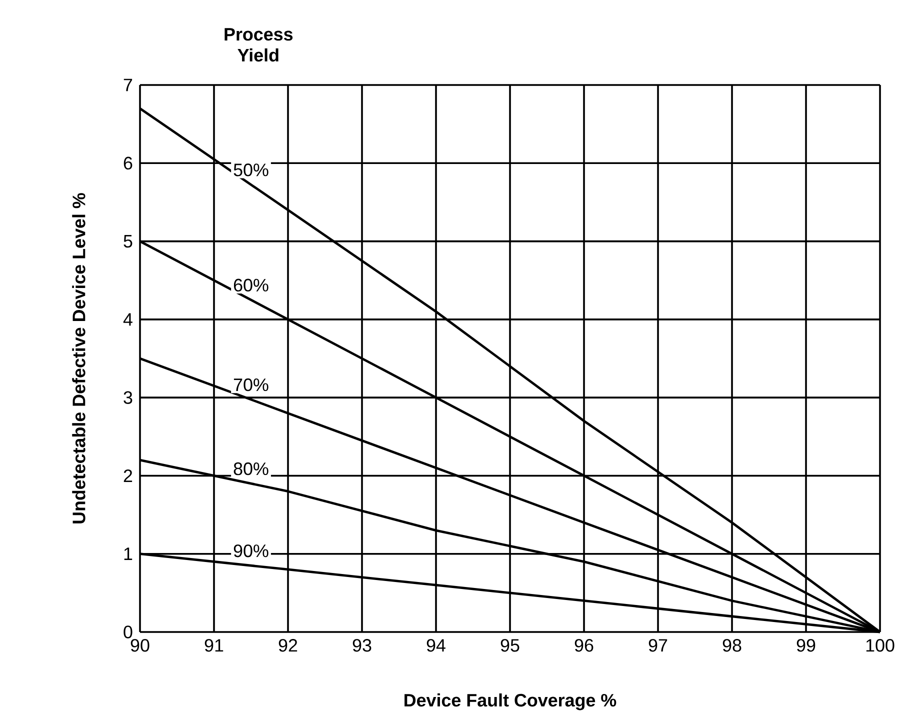 This screenshot has width=912, height=721. What do you see at coordinates (128, 632) in the screenshot?
I see `y-tick-label: 0` at bounding box center [128, 632].